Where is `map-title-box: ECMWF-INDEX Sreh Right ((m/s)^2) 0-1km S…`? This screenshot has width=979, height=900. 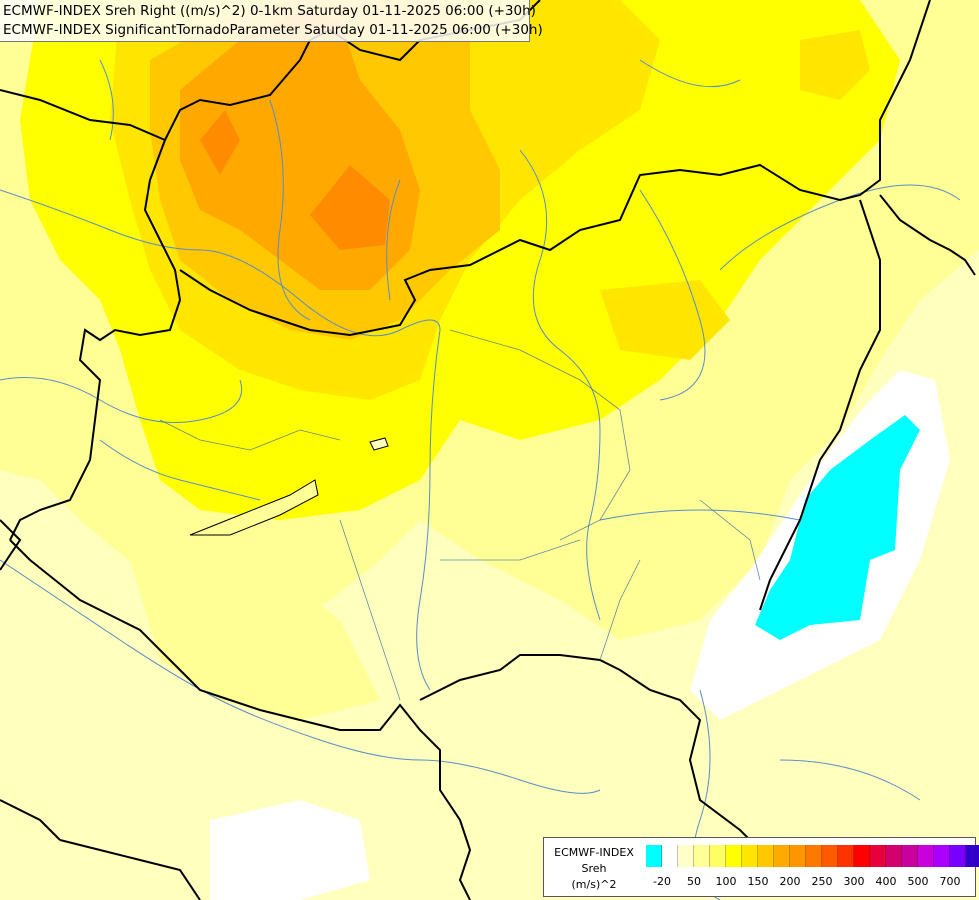
map-title-box: ECMWF-INDEX Sreh Right ((m/s)^2) 0-1km S… is located at coordinates (271, 21).